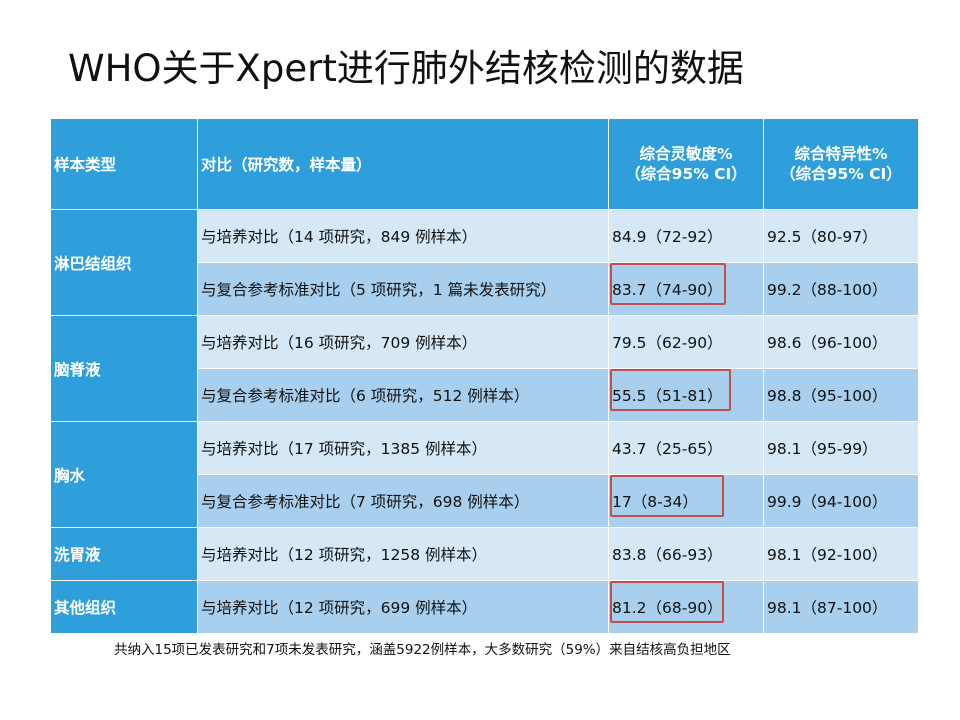 The width and height of the screenshot is (960, 720). What do you see at coordinates (403, 448) in the screenshot?
I see `comparison-cell: 与培养对比（17 项研究，1385 例样本）` at bounding box center [403, 448].